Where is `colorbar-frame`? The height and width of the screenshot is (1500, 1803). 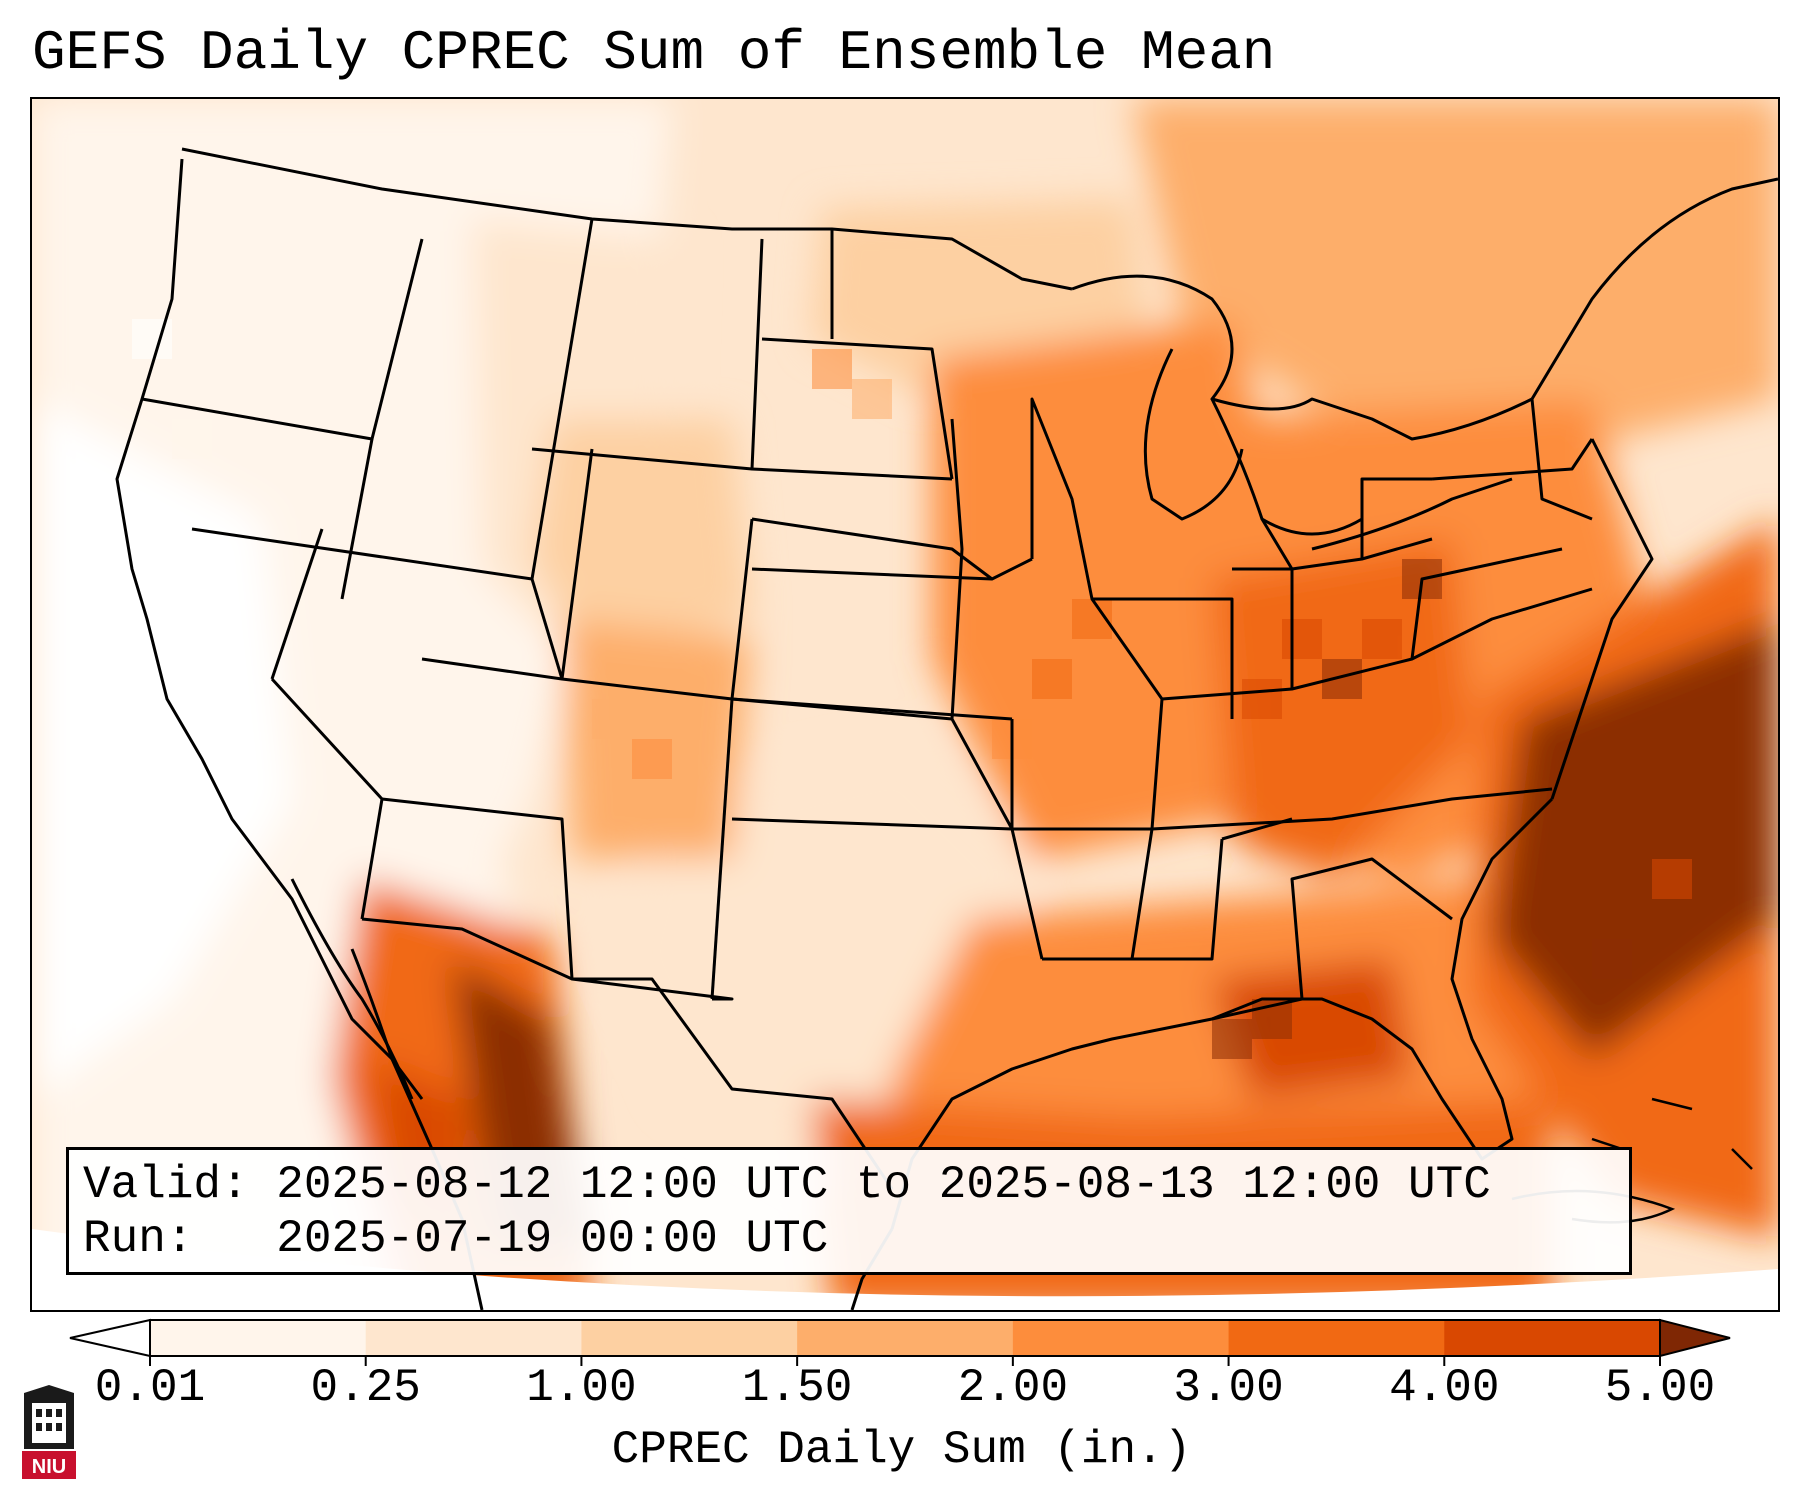
colorbar-frame is located at coordinates (905, 1338).